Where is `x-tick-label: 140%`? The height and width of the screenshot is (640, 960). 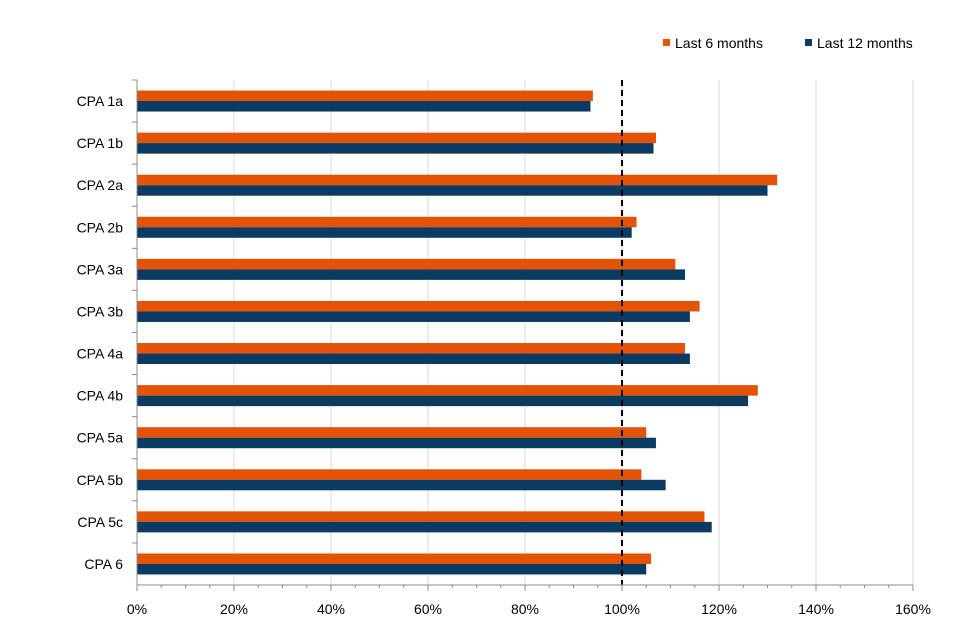
x-tick-label: 140% is located at coordinates (816, 609).